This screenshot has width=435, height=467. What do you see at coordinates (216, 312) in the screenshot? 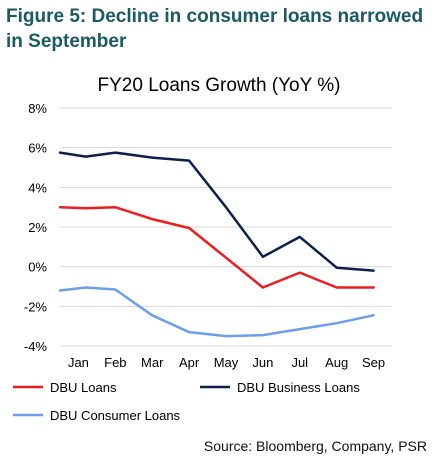
I see `series-line-dbu-consumer-loans` at bounding box center [216, 312].